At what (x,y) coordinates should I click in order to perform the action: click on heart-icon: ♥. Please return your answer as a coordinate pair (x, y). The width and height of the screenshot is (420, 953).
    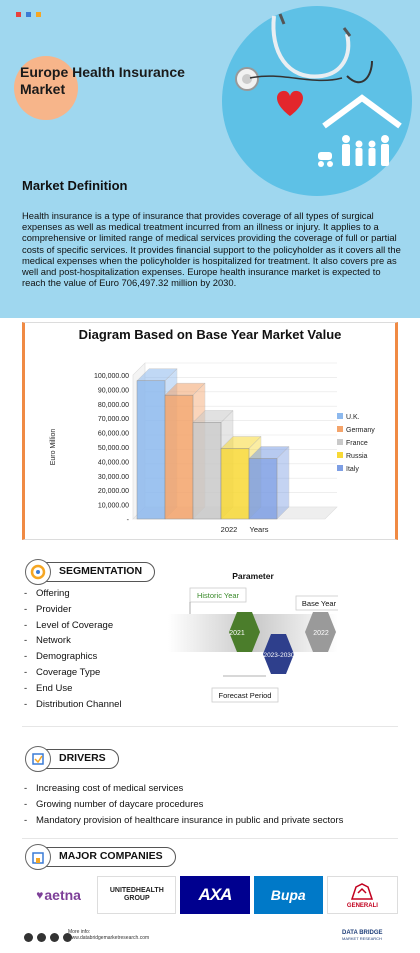
    Looking at the image, I should click on (40, 895).